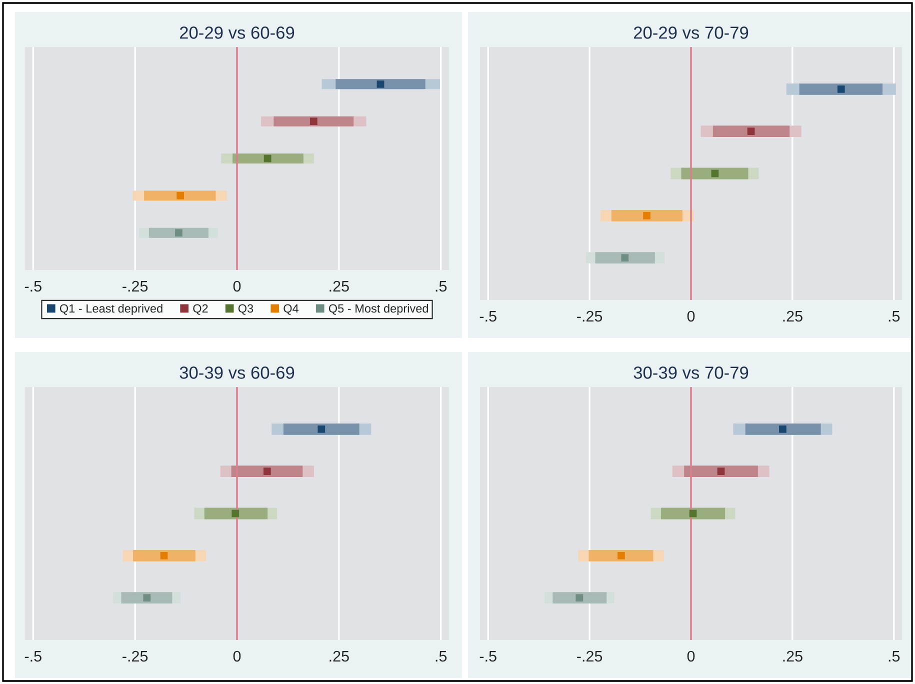 This screenshot has width=915, height=684. I want to click on chart-title: 20-29 vs 70-79, so click(691, 32).